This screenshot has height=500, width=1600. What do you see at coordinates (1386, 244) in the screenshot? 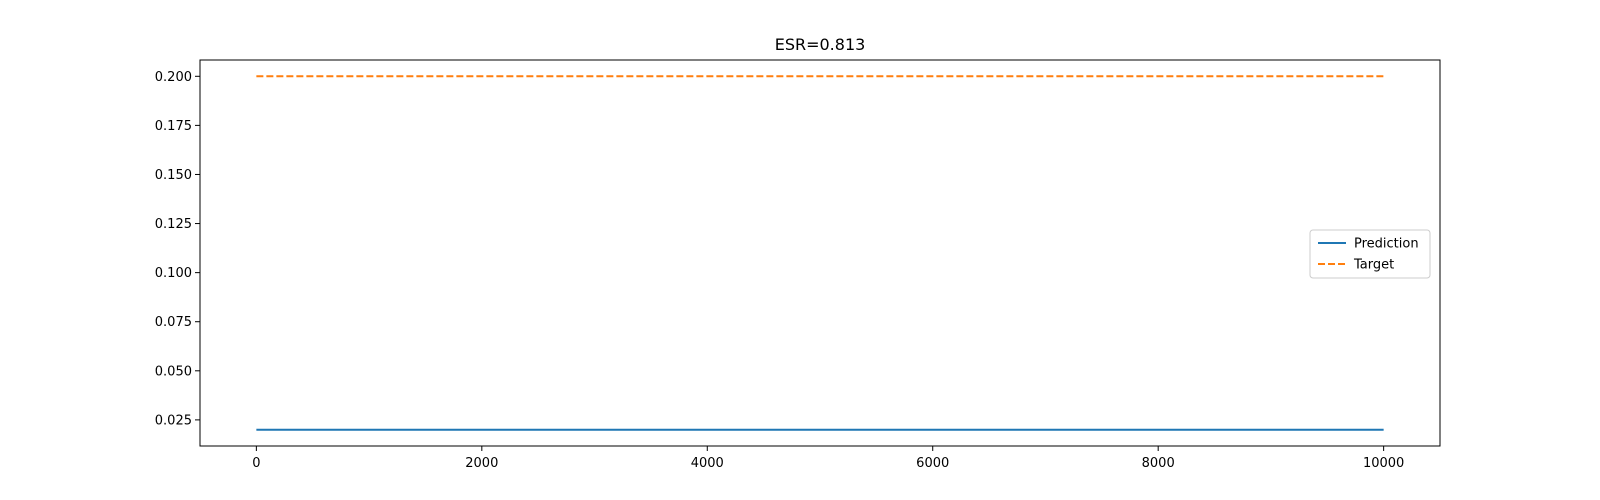
I see `legend-label: Prediction` at bounding box center [1386, 244].